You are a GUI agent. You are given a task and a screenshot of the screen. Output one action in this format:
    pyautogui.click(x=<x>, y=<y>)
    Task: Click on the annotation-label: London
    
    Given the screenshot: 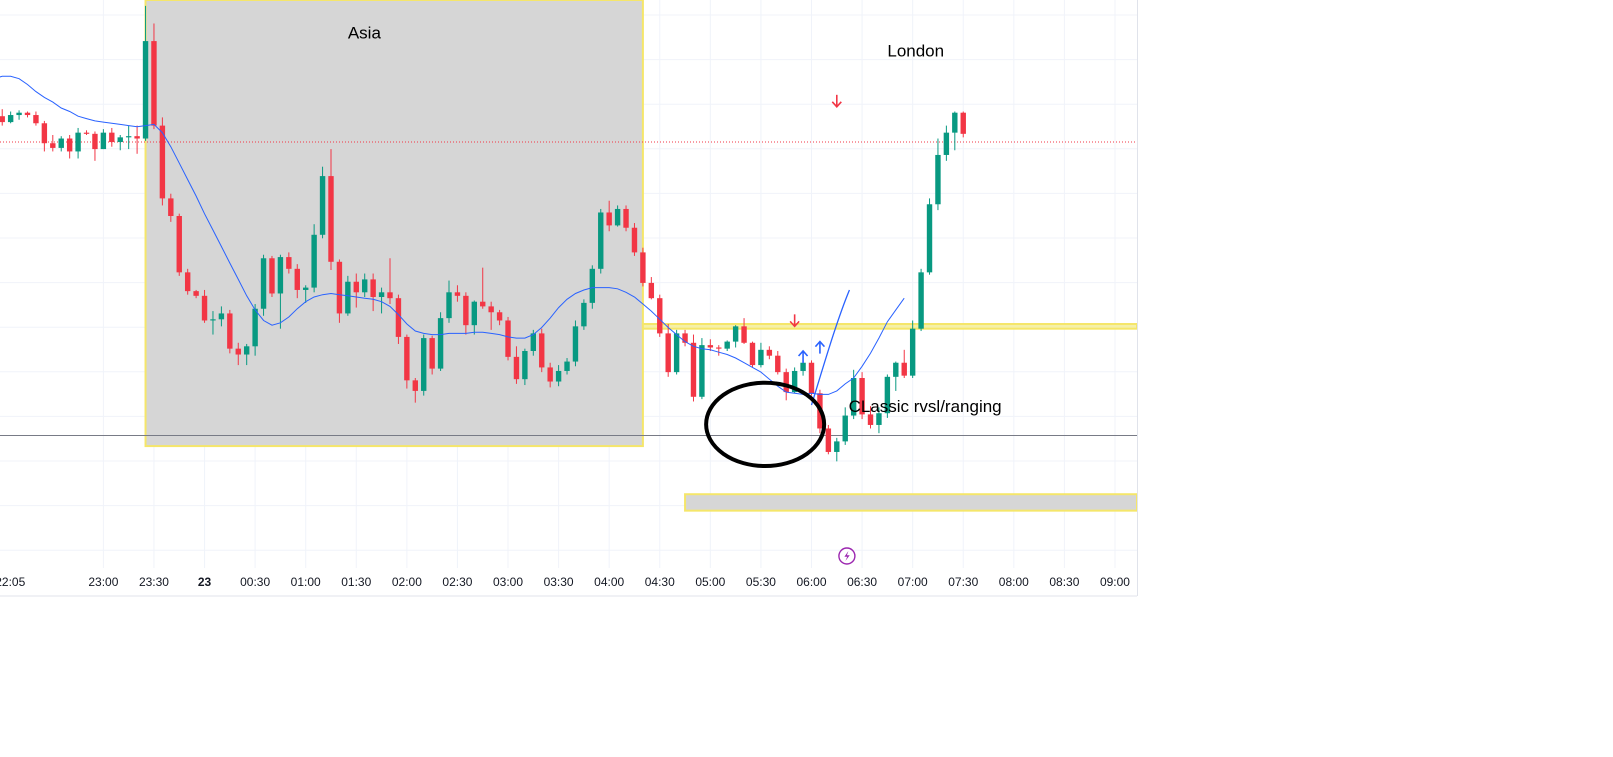 What is the action you would take?
    pyautogui.click(x=915, y=50)
    